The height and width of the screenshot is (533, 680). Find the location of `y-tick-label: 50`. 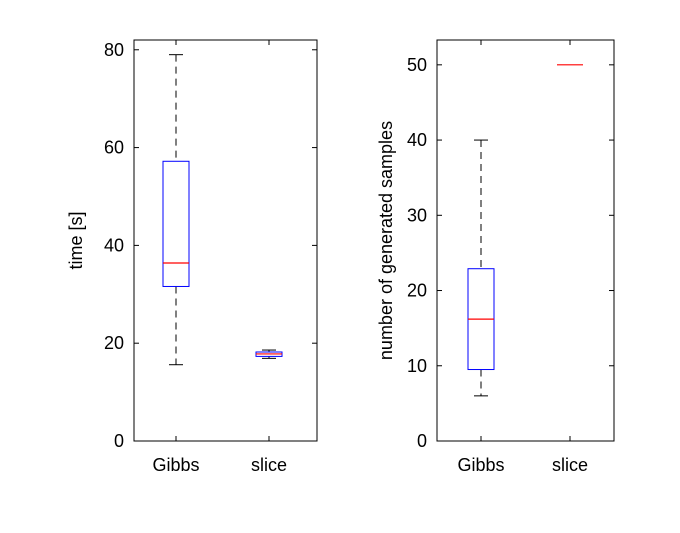

y-tick-label: 50 is located at coordinates (417, 65).